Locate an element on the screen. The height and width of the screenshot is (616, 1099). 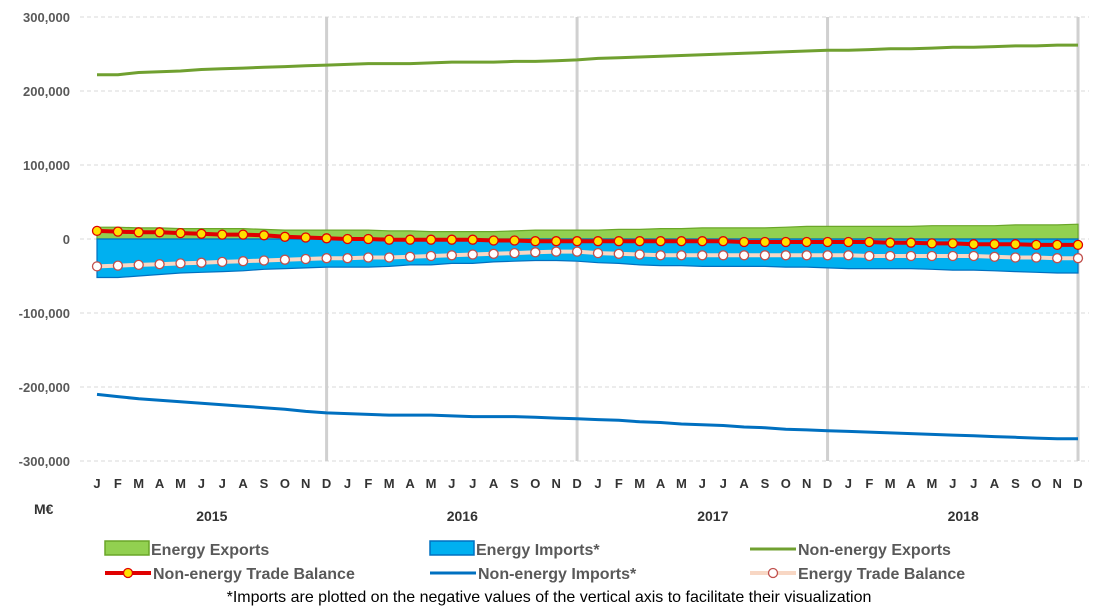
legend-label: Non-energy Imports* is located at coordinates (557, 574).